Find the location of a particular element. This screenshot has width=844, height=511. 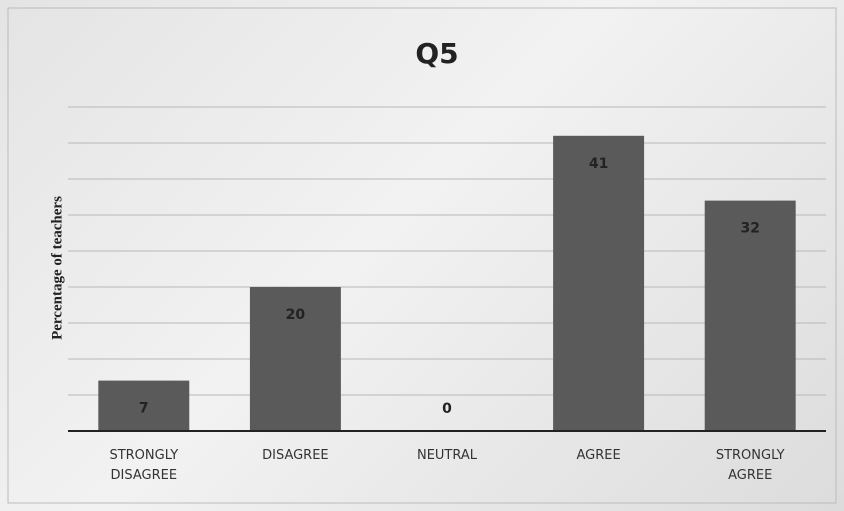

data-label: 41 is located at coordinates (598, 164).